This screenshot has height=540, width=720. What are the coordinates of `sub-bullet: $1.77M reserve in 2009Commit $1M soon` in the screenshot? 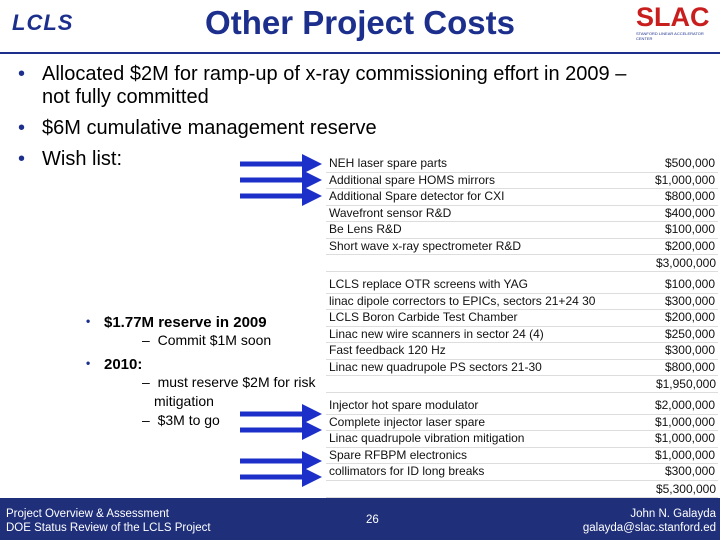 It's located at (201, 332).